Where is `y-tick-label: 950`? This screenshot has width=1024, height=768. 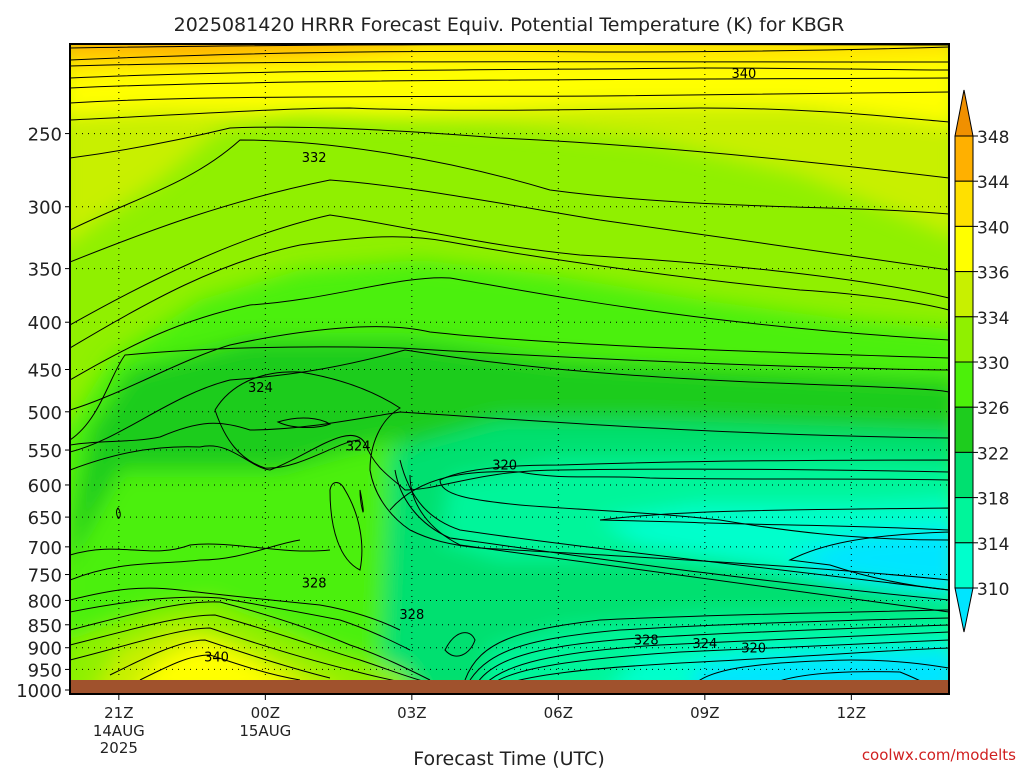
y-tick-label: 950 is located at coordinates (45, 670).